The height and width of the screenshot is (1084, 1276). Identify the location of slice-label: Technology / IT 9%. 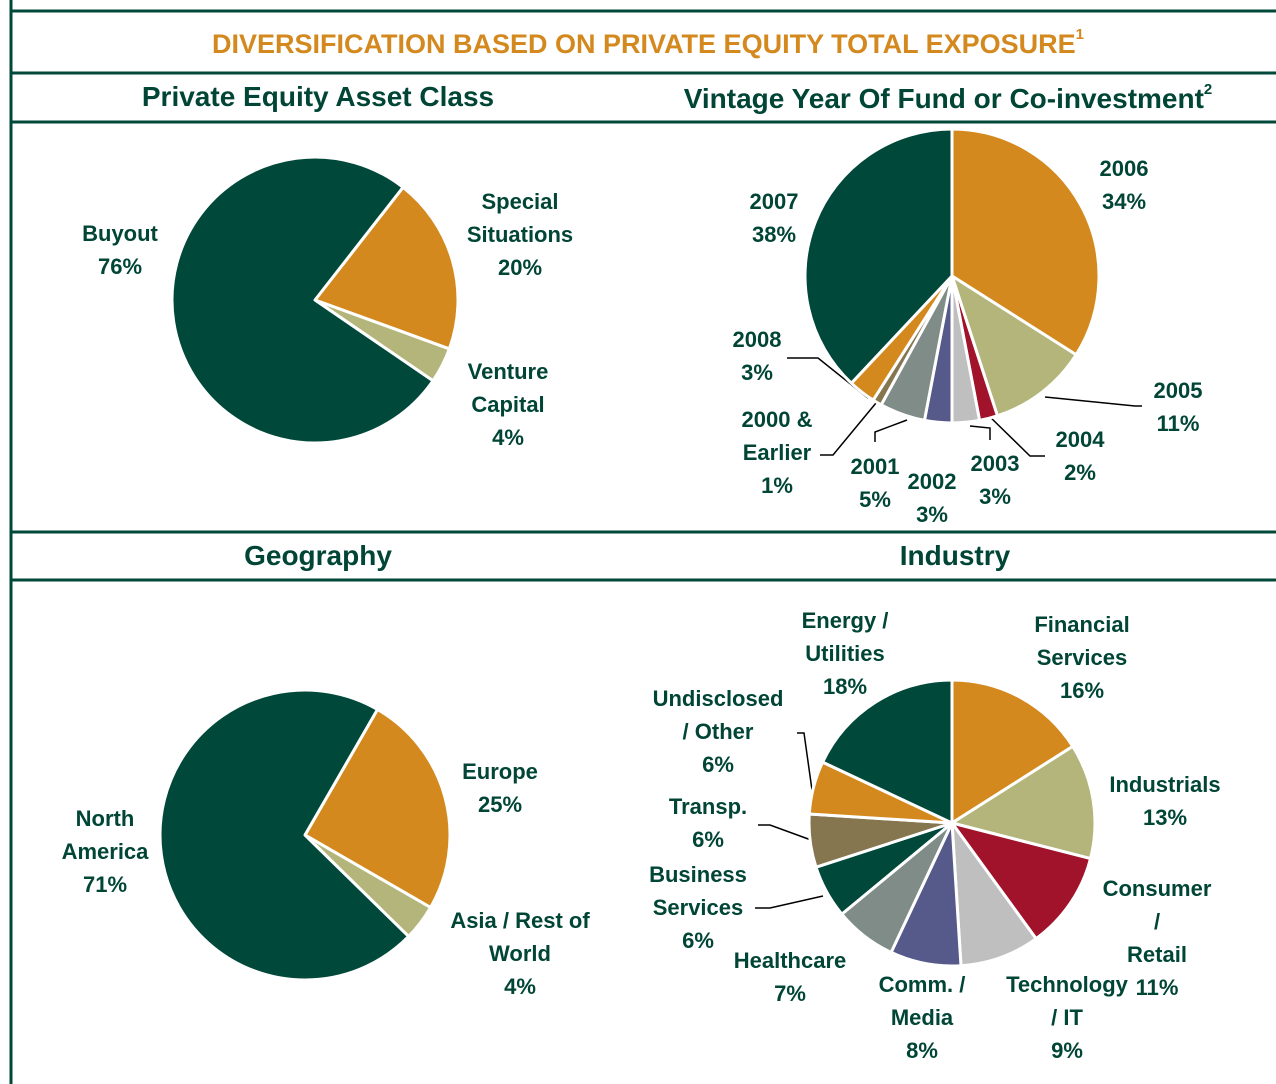
(1067, 1017).